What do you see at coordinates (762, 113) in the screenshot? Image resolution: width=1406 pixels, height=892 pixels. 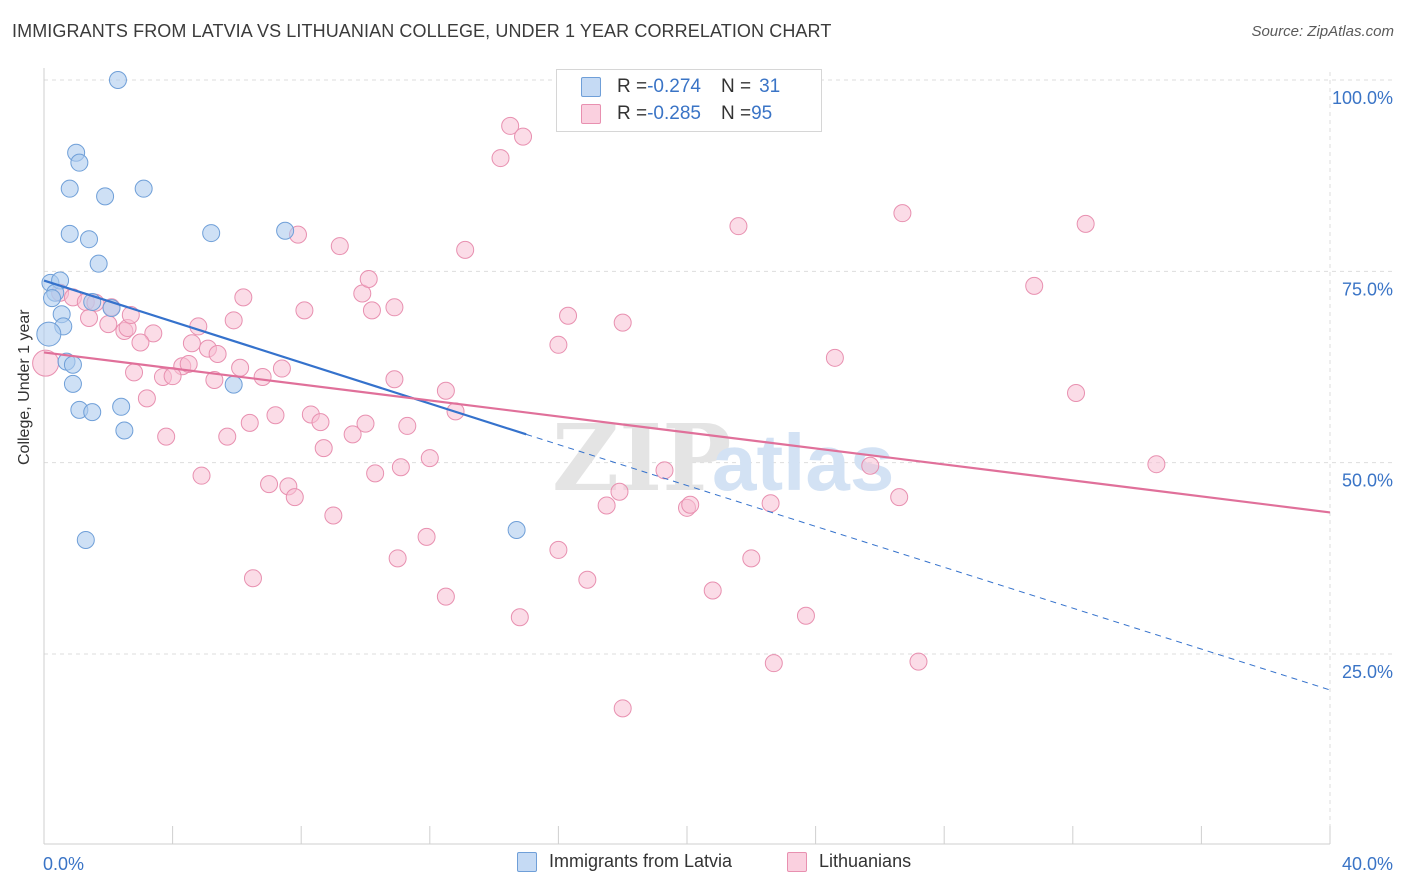 I see `legend-n-value-lithuanians: 95` at bounding box center [762, 113].